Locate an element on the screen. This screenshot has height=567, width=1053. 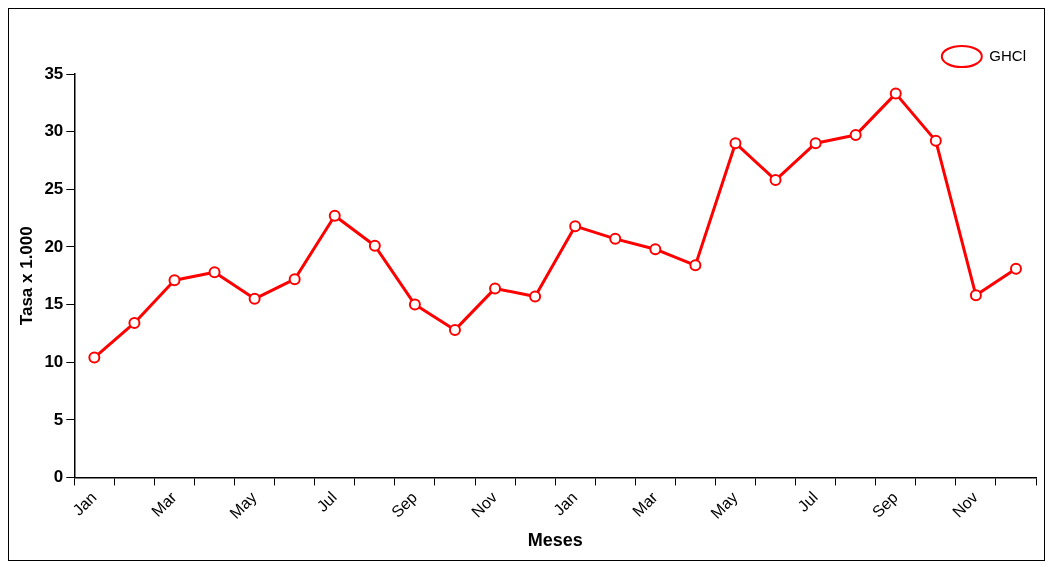
y-tick-label: 0 is located at coordinates (58, 477).